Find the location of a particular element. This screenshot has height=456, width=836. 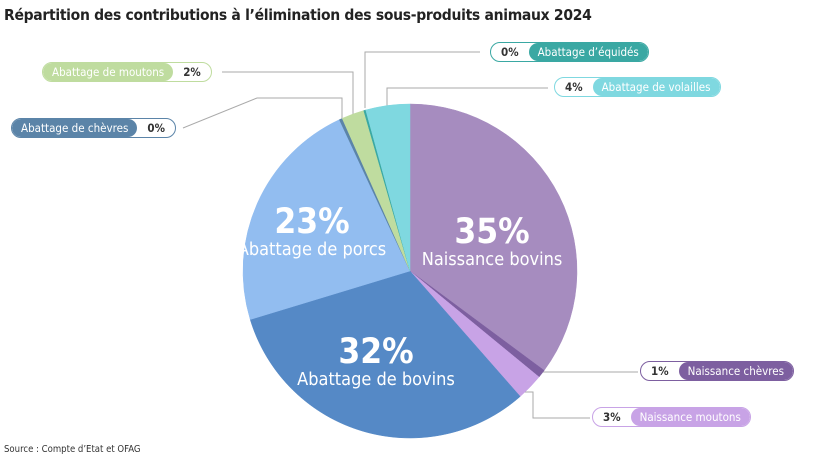

callout-abattage-volailles: 4% Abattage de volailles is located at coordinates (637, 87).